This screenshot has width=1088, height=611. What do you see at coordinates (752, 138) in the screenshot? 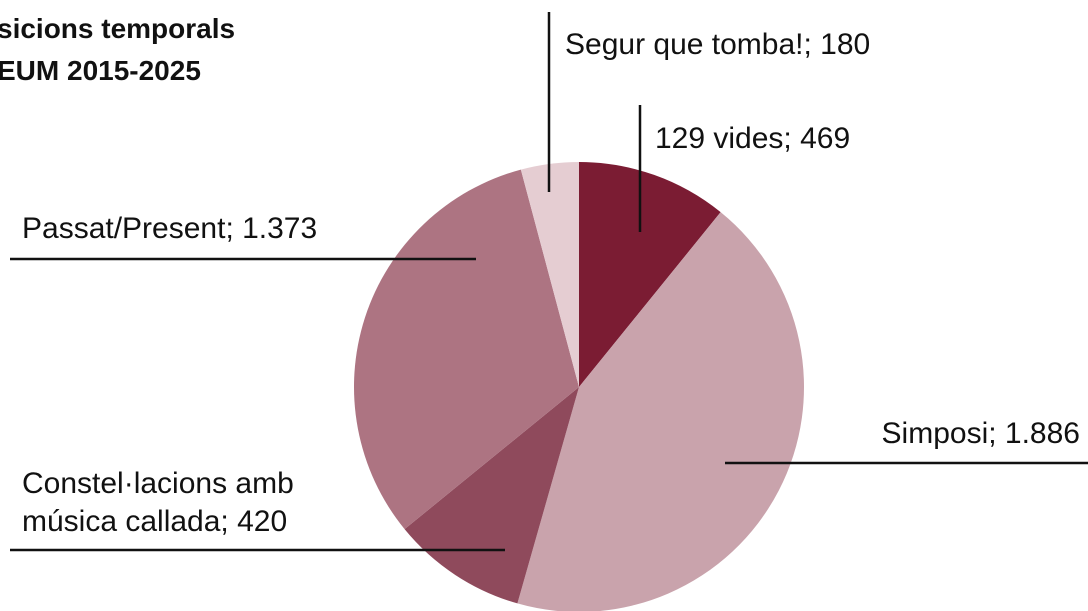
I see `slice-label: 129 vides; 469` at bounding box center [752, 138].